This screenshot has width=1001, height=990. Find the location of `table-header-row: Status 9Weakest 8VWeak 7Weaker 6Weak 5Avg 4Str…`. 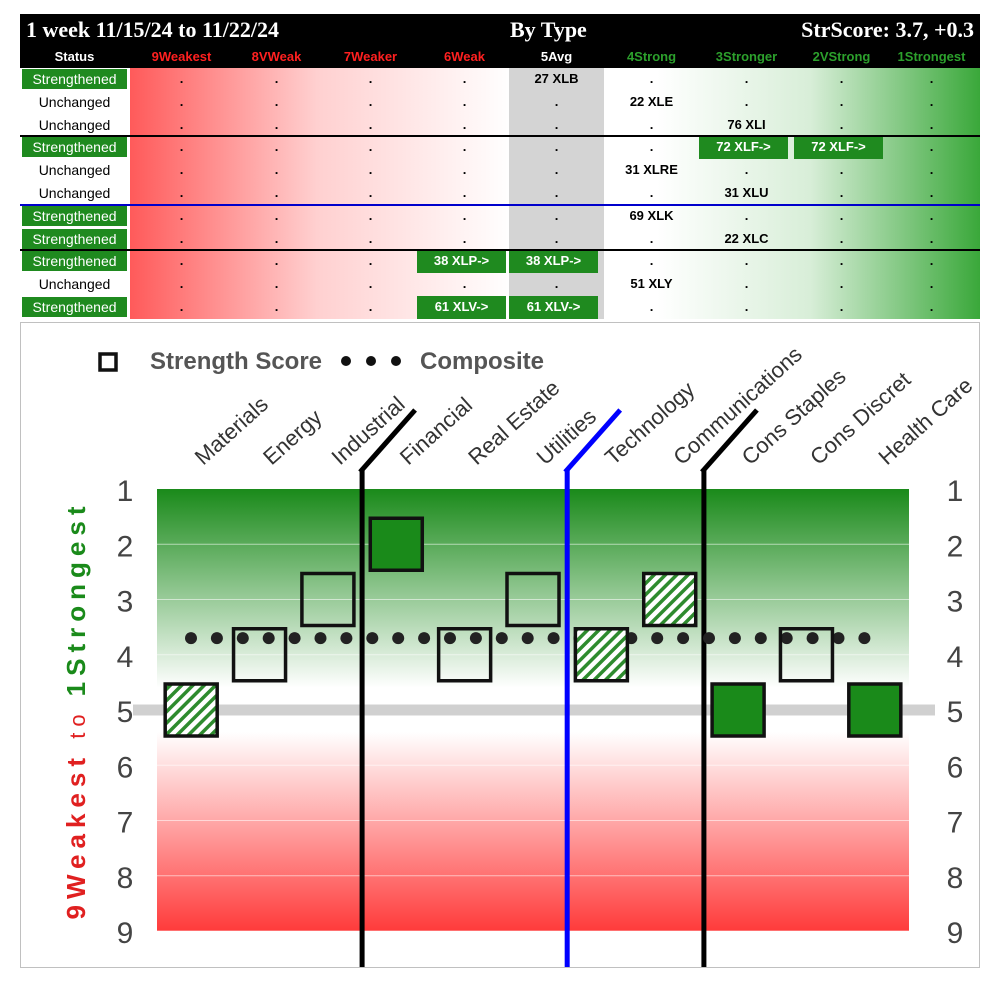

table-header-row: Status 9Weakest 8VWeak 7Weaker 6Weak 5Avg 4Str… is located at coordinates (500, 57).